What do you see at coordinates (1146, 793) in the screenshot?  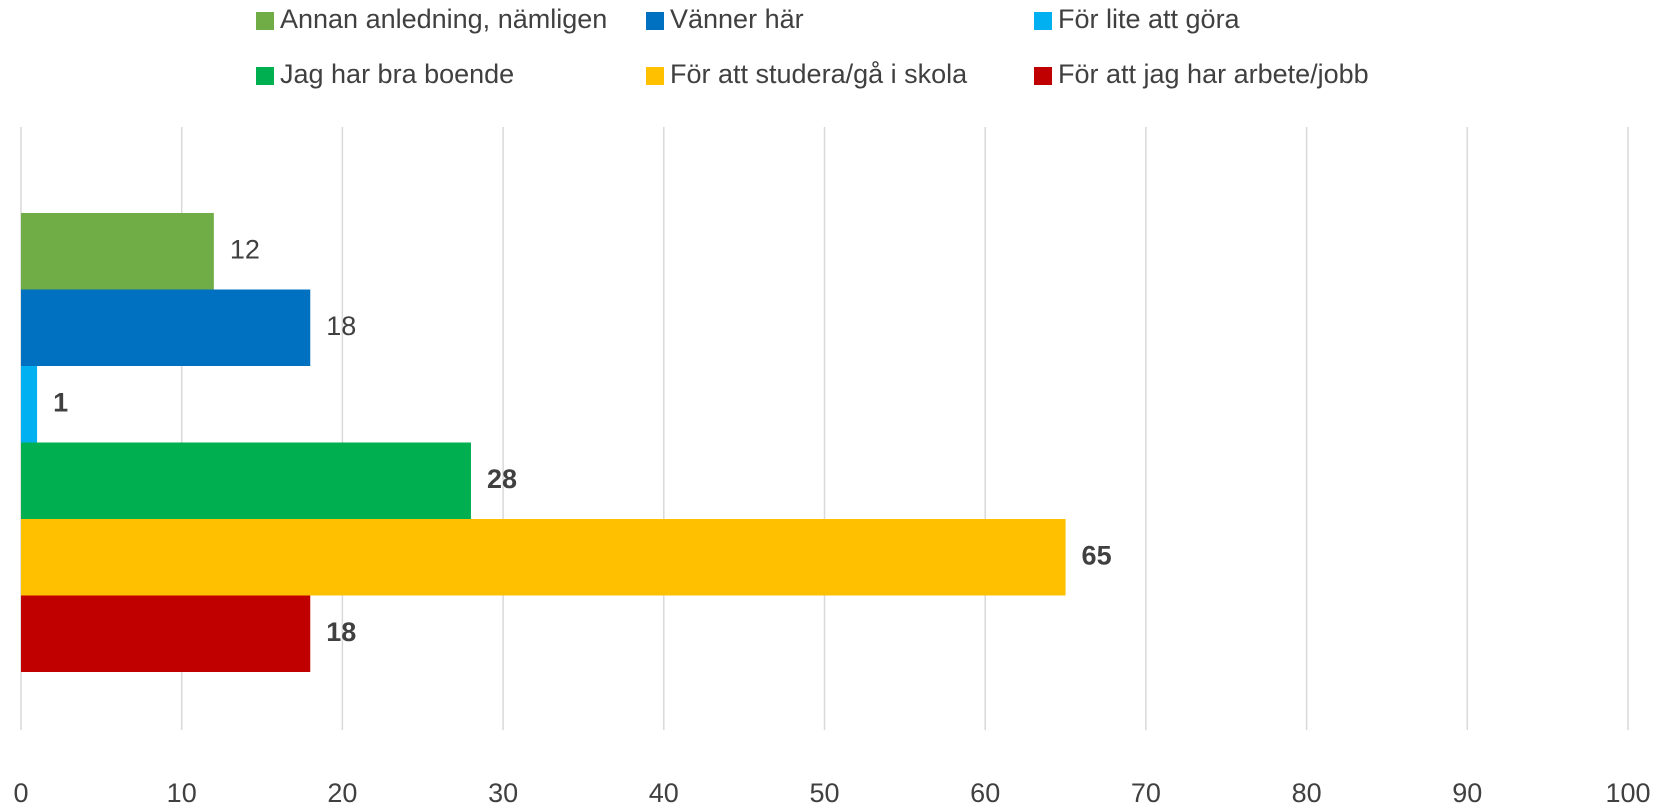 I see `x-tick-label: 70` at bounding box center [1146, 793].